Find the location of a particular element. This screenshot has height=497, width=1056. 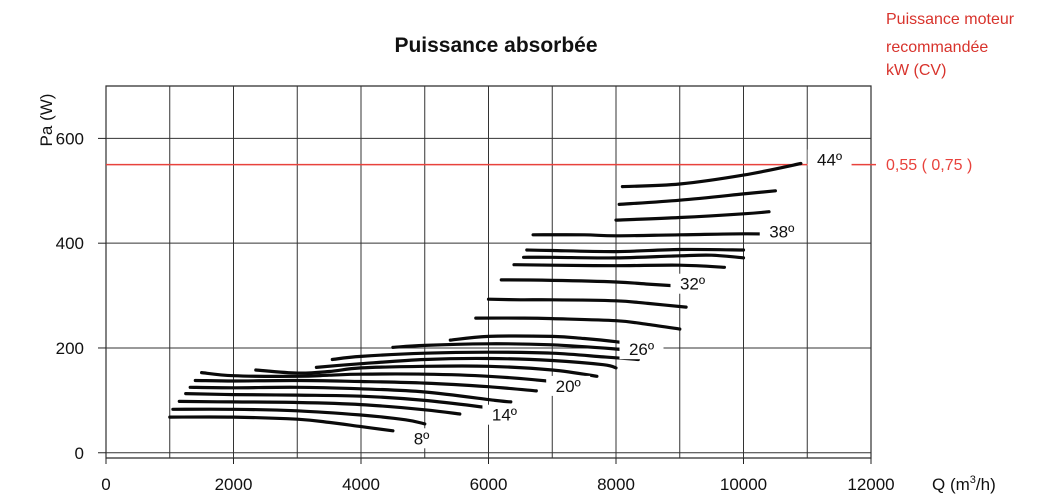

angle-label: 32º is located at coordinates (692, 284).